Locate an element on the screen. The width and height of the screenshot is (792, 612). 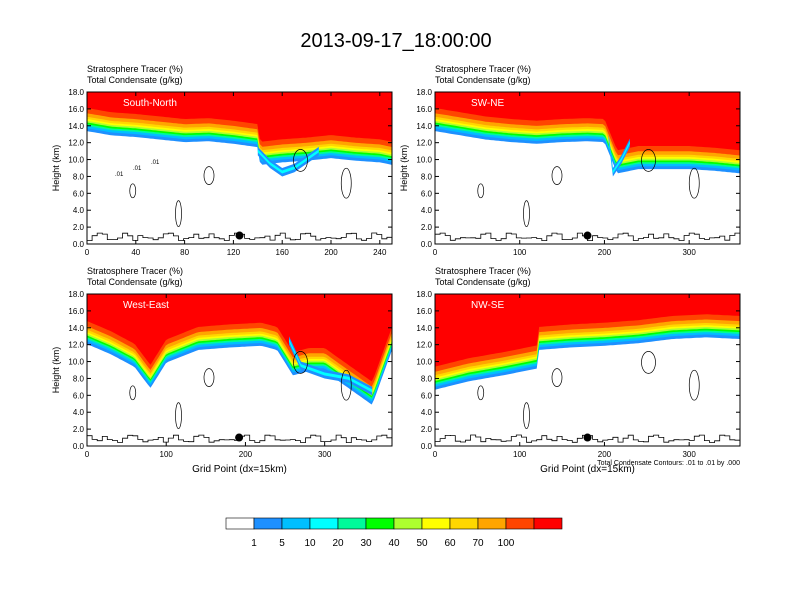
xtick-label: 240 is located at coordinates (380, 252).